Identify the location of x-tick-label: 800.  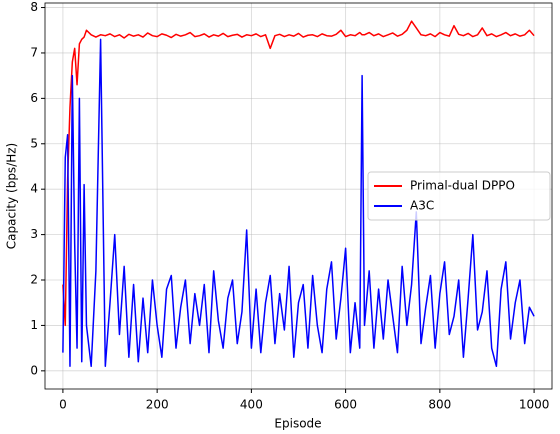
(439, 405).